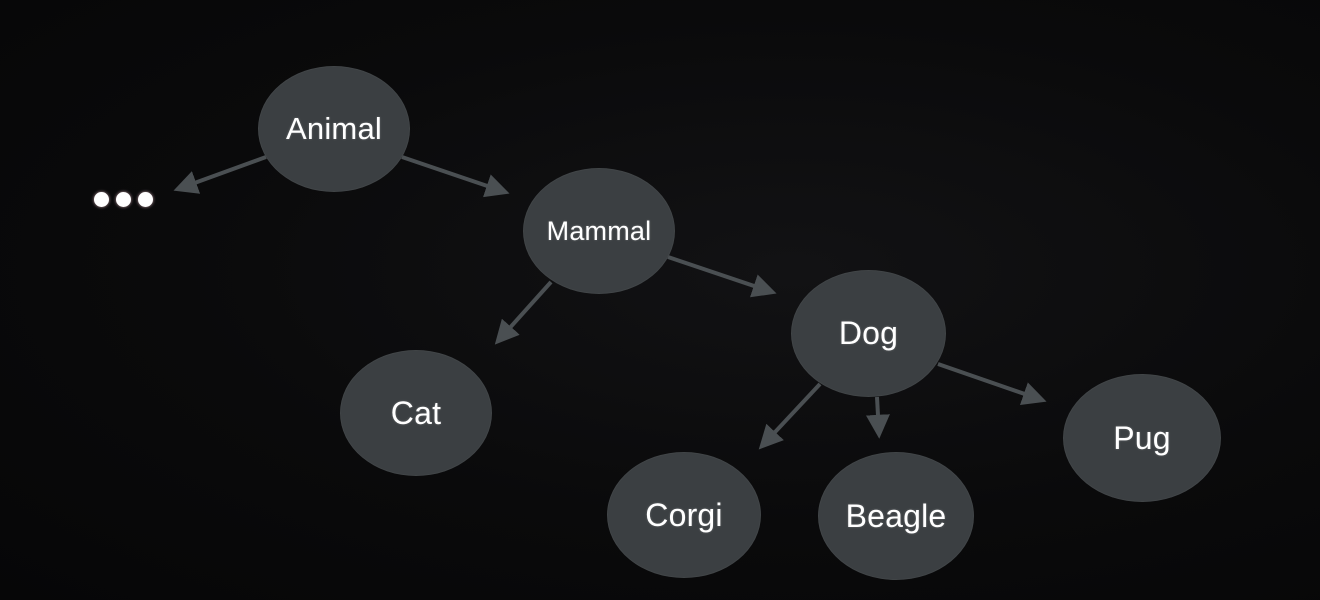  What do you see at coordinates (455, 176) in the screenshot?
I see `edge-animal-mammal` at bounding box center [455, 176].